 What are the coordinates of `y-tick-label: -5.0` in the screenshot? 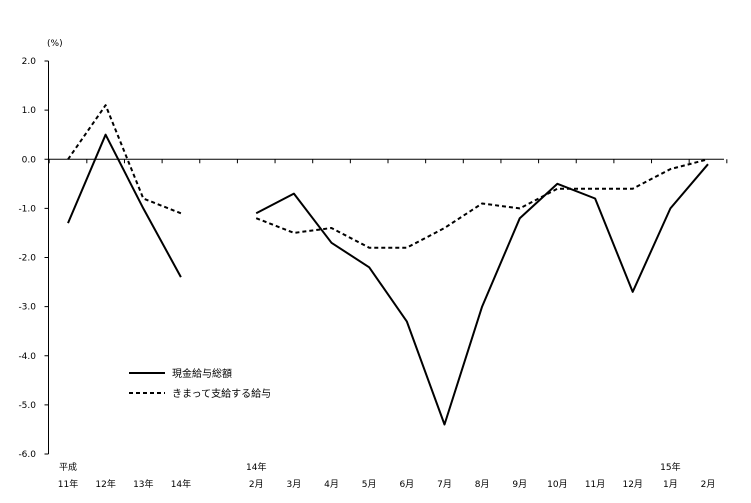 It's located at (27, 406).